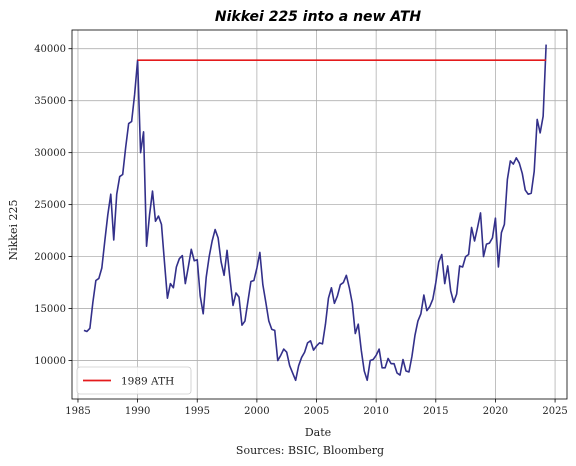 The height and width of the screenshot is (466, 576). What do you see at coordinates (50, 361) in the screenshot?
I see `y-tick-label: 10000` at bounding box center [50, 361].